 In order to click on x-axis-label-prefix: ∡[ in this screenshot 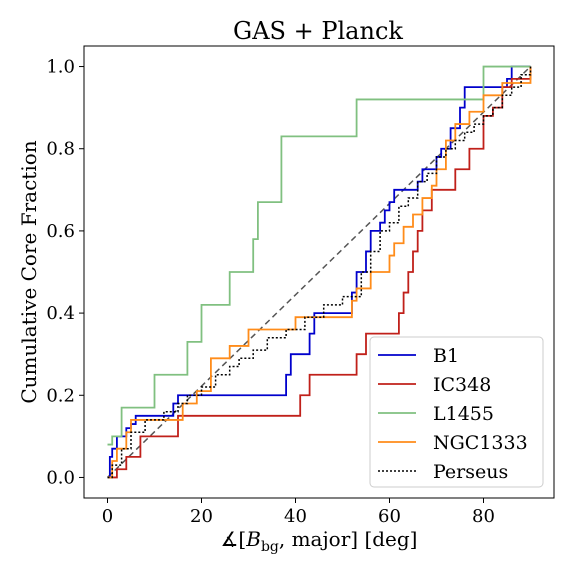, I will do `click(234, 539)`.